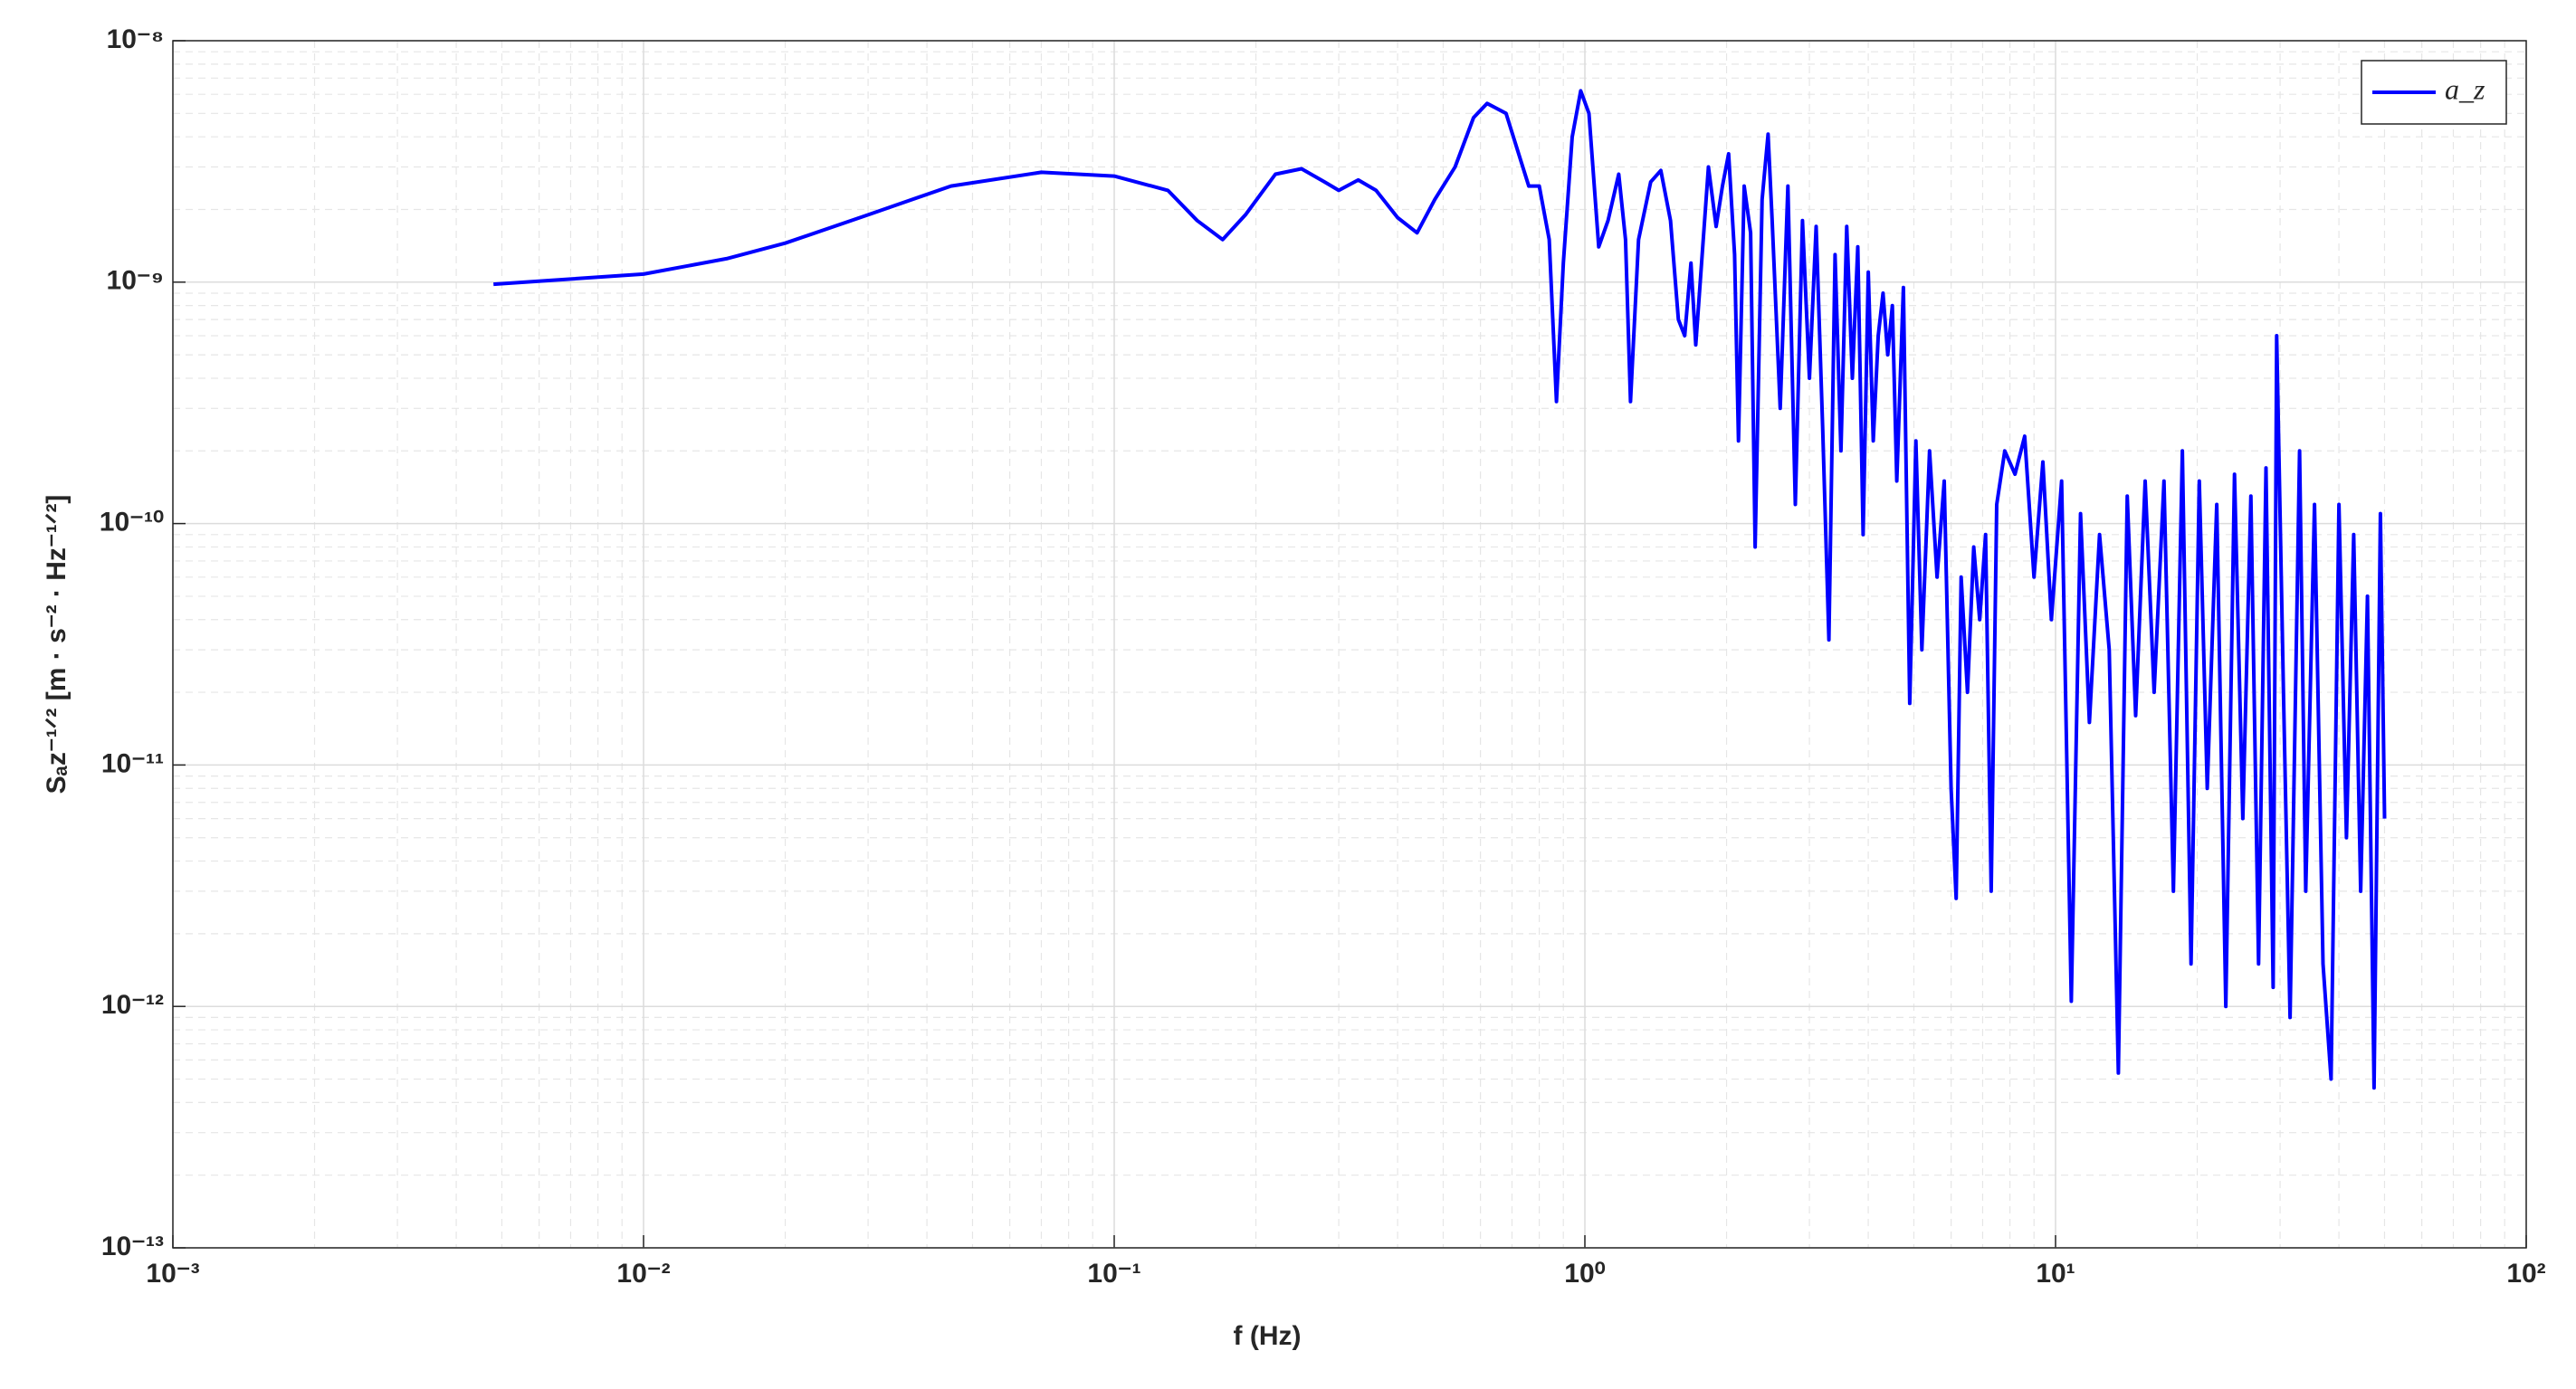 The width and height of the screenshot is (2576, 1389). I want to click on y-tick-label: 10⁻¹⁰, so click(132, 523).